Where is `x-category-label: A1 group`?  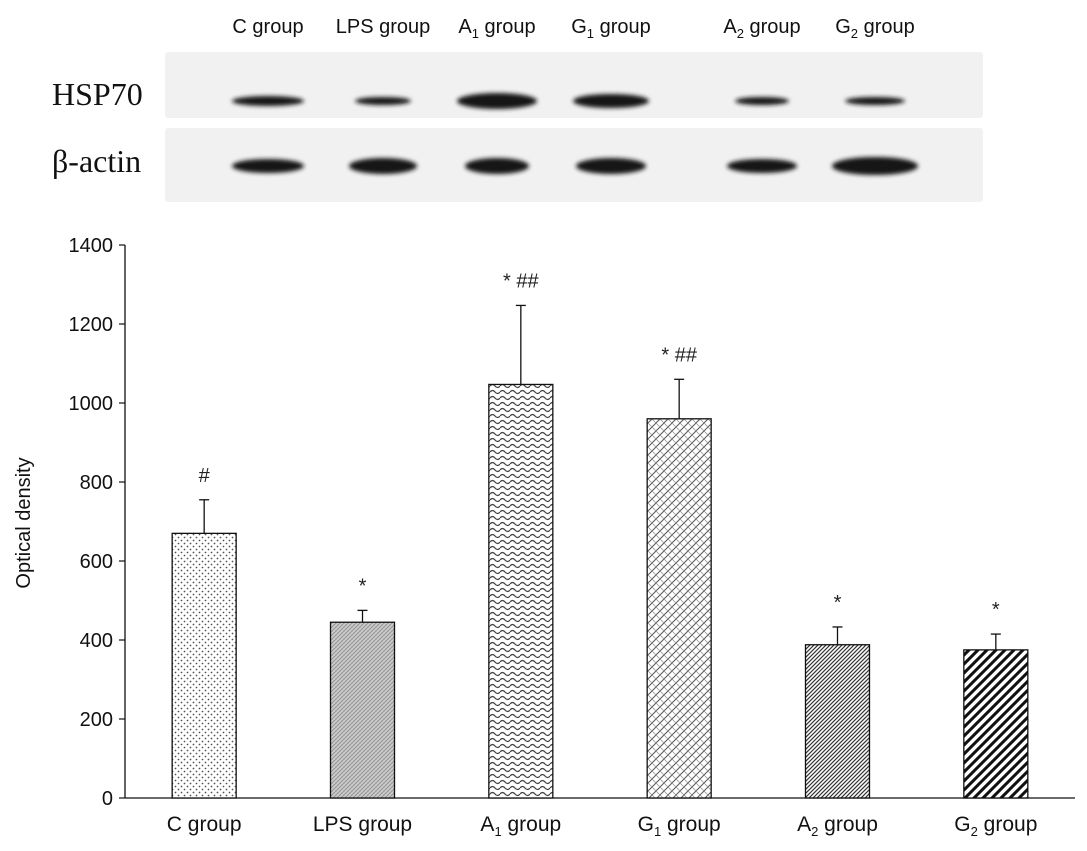 x-category-label: A1 group is located at coordinates (520, 826).